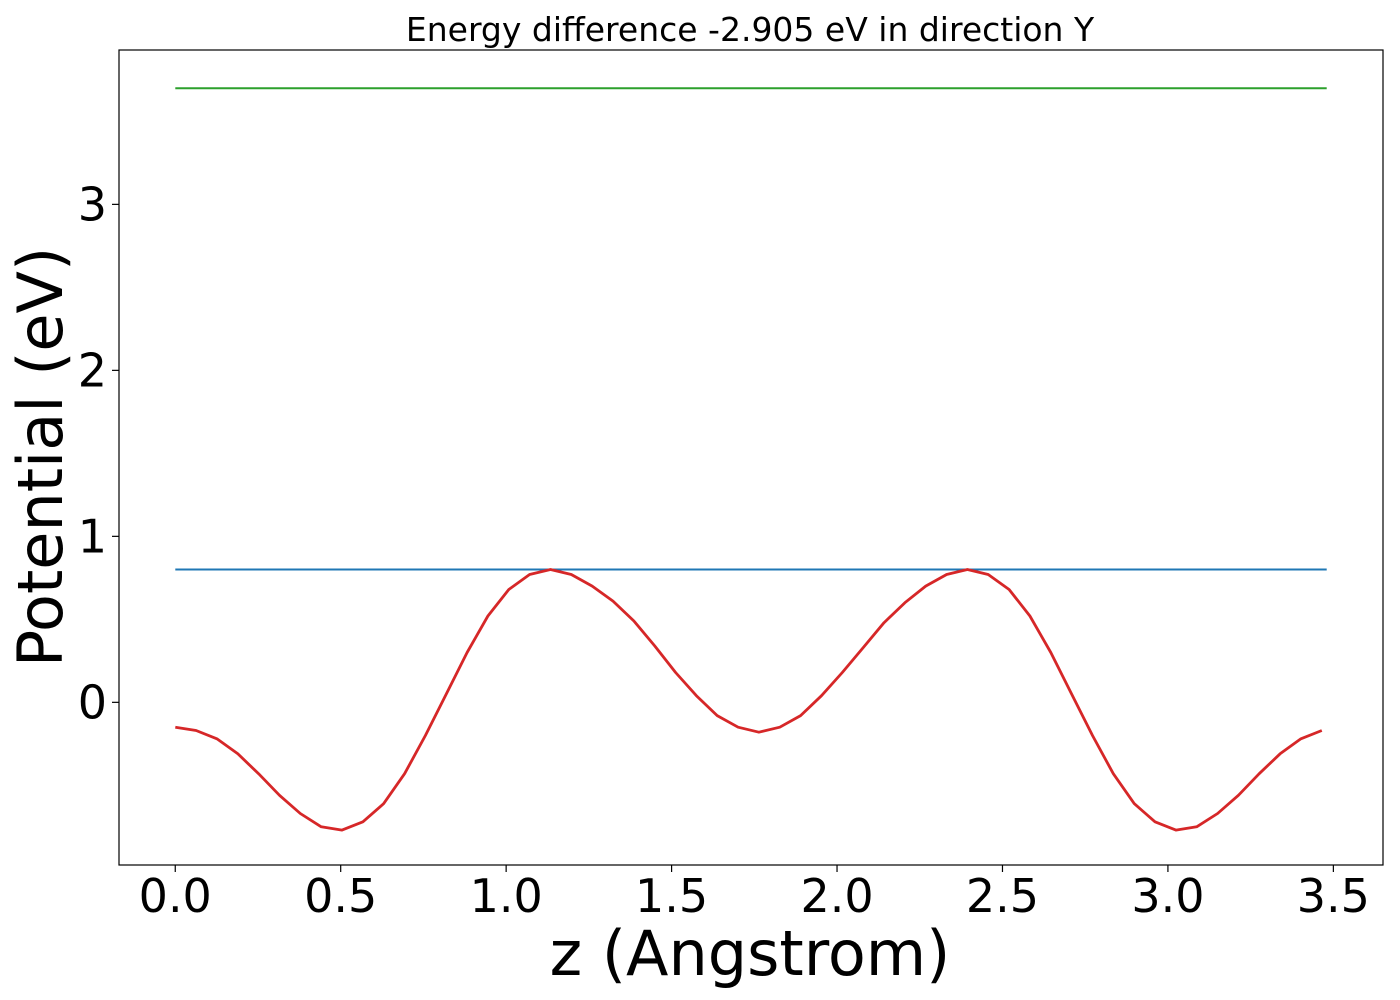  What do you see at coordinates (92, 204) in the screenshot?
I see `y-tick-label: 3` at bounding box center [92, 204].